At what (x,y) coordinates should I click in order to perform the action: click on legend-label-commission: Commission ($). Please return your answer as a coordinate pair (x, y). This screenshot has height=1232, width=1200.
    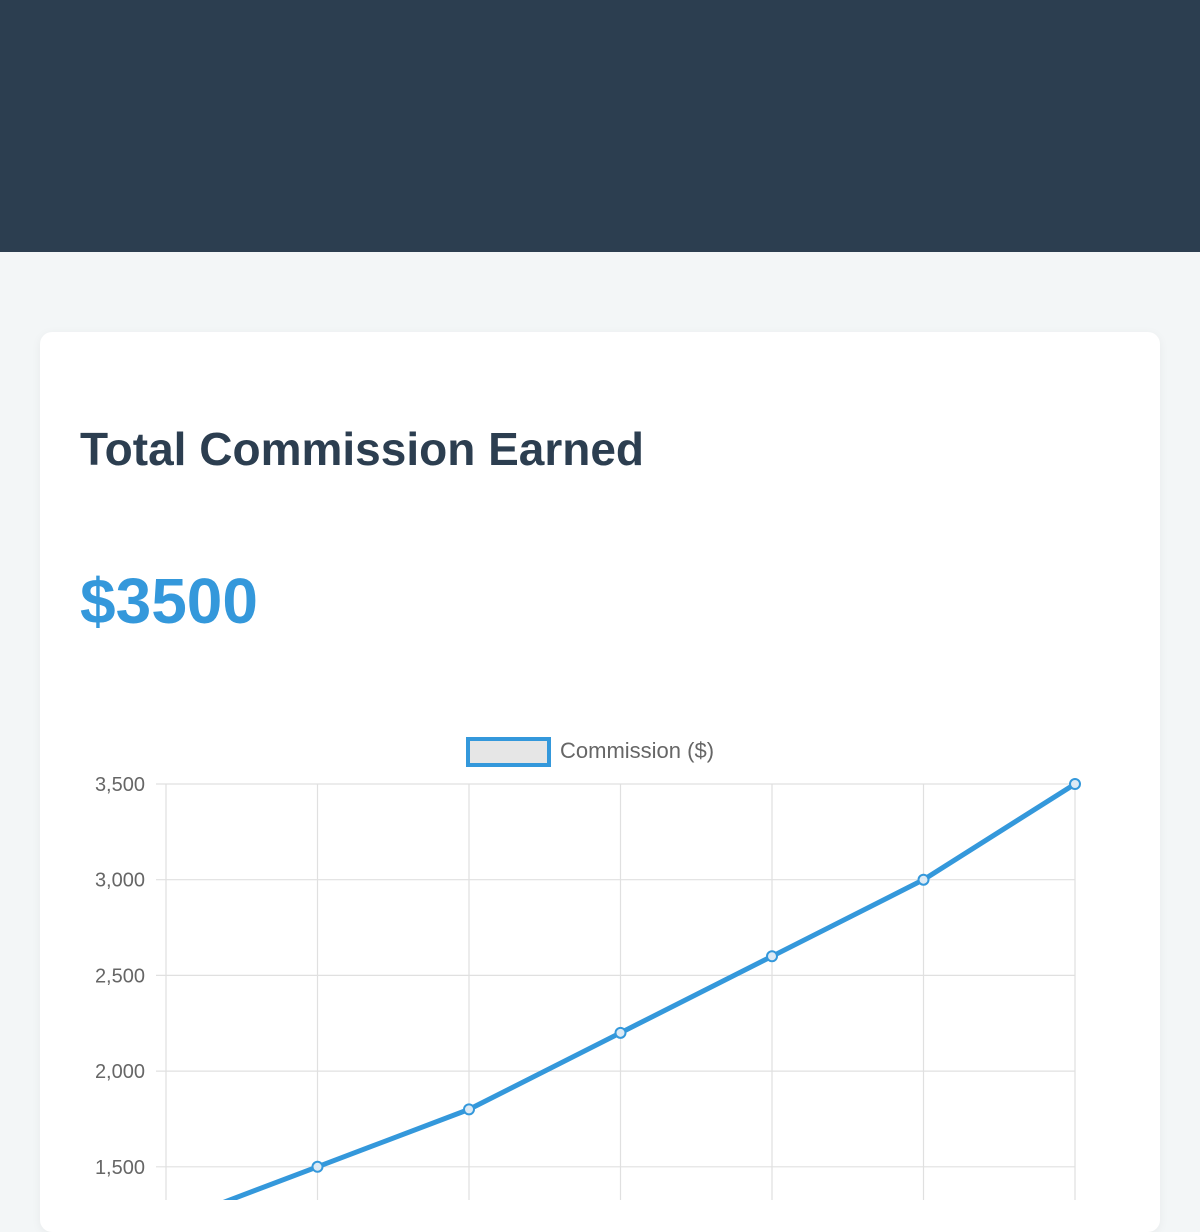
    Looking at the image, I should click on (637, 750).